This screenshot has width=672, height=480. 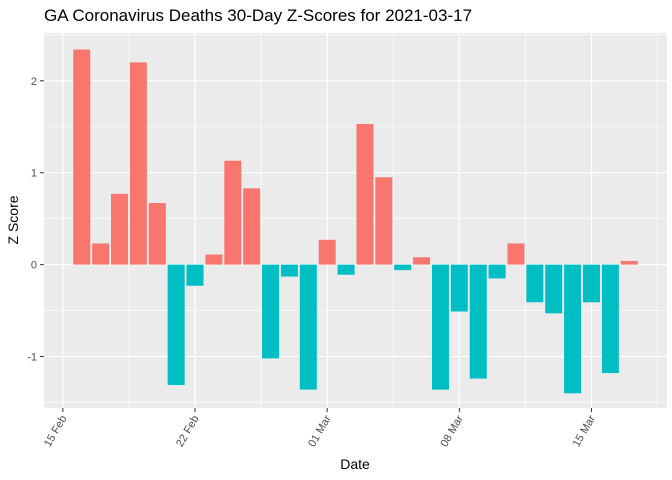 What do you see at coordinates (32, 358) in the screenshot?
I see `y-tick-label: -1` at bounding box center [32, 358].